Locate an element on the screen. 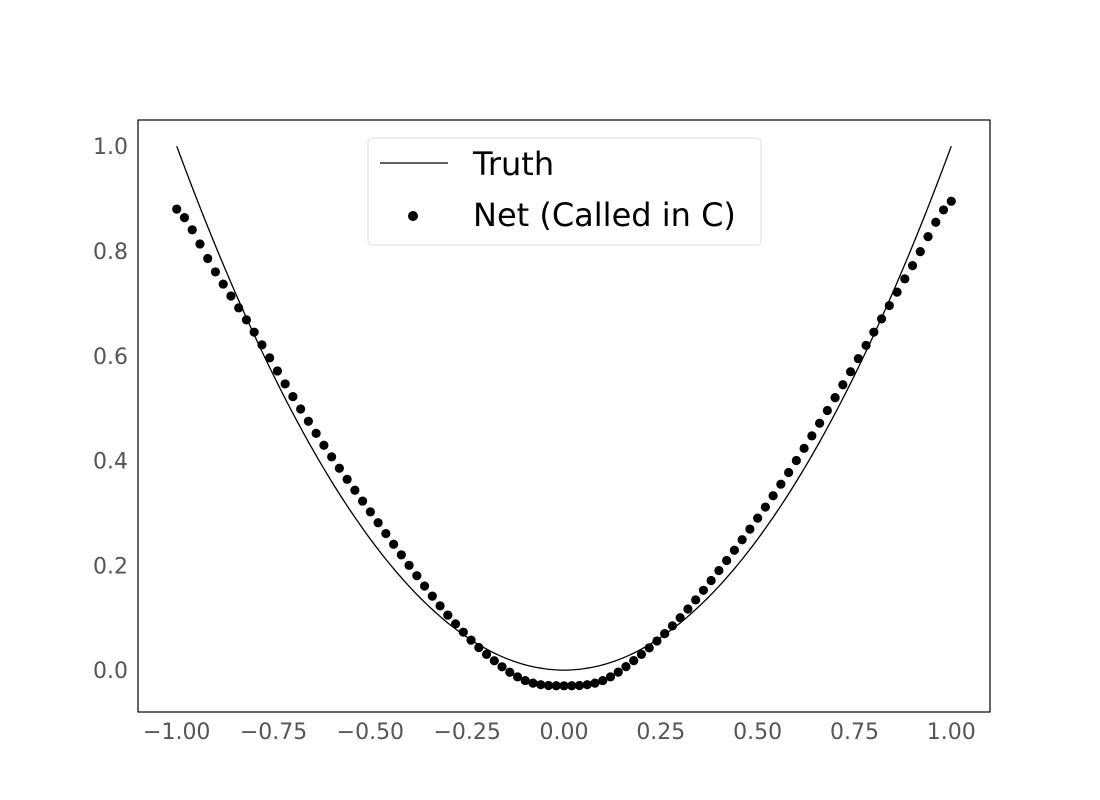  y-tick-label: 0.6 is located at coordinates (110, 357).